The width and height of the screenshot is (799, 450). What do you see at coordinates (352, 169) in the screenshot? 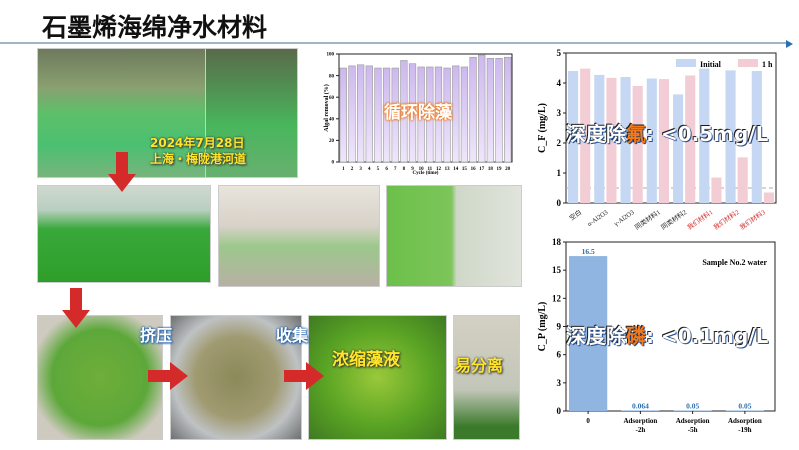
I see `x-tick-label: 2` at bounding box center [352, 169].